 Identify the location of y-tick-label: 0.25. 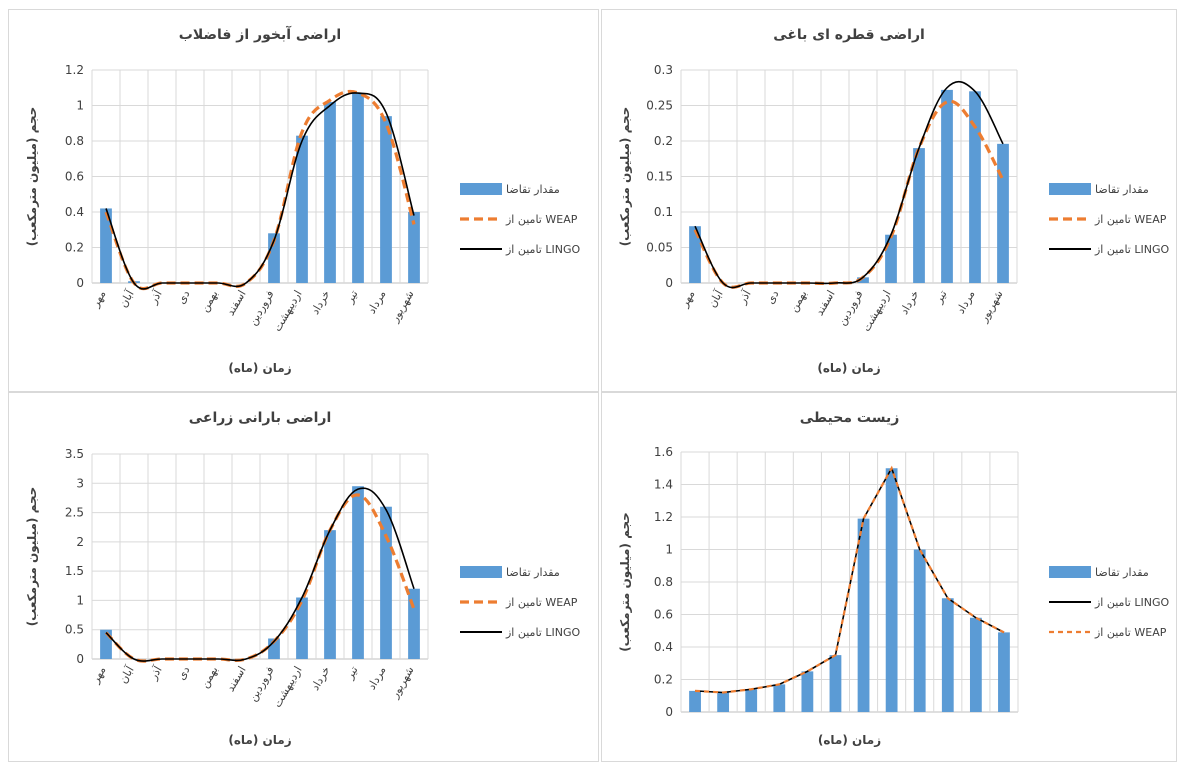
(659, 106).